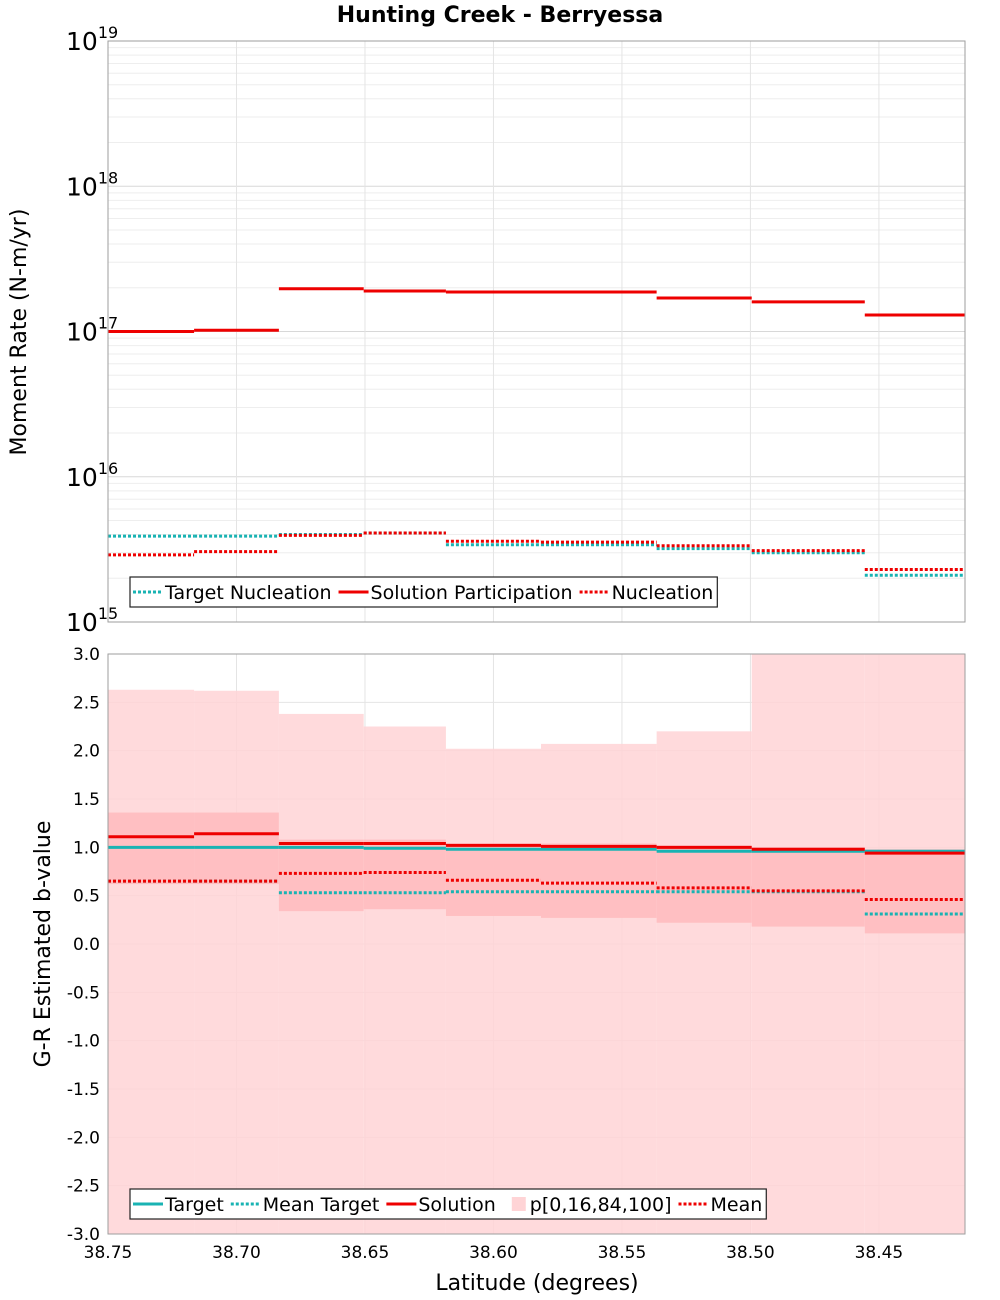 This screenshot has width=1000, height=1300. What do you see at coordinates (86, 800) in the screenshot?
I see `bottom-y-tick-label: 1.5` at bounding box center [86, 800].